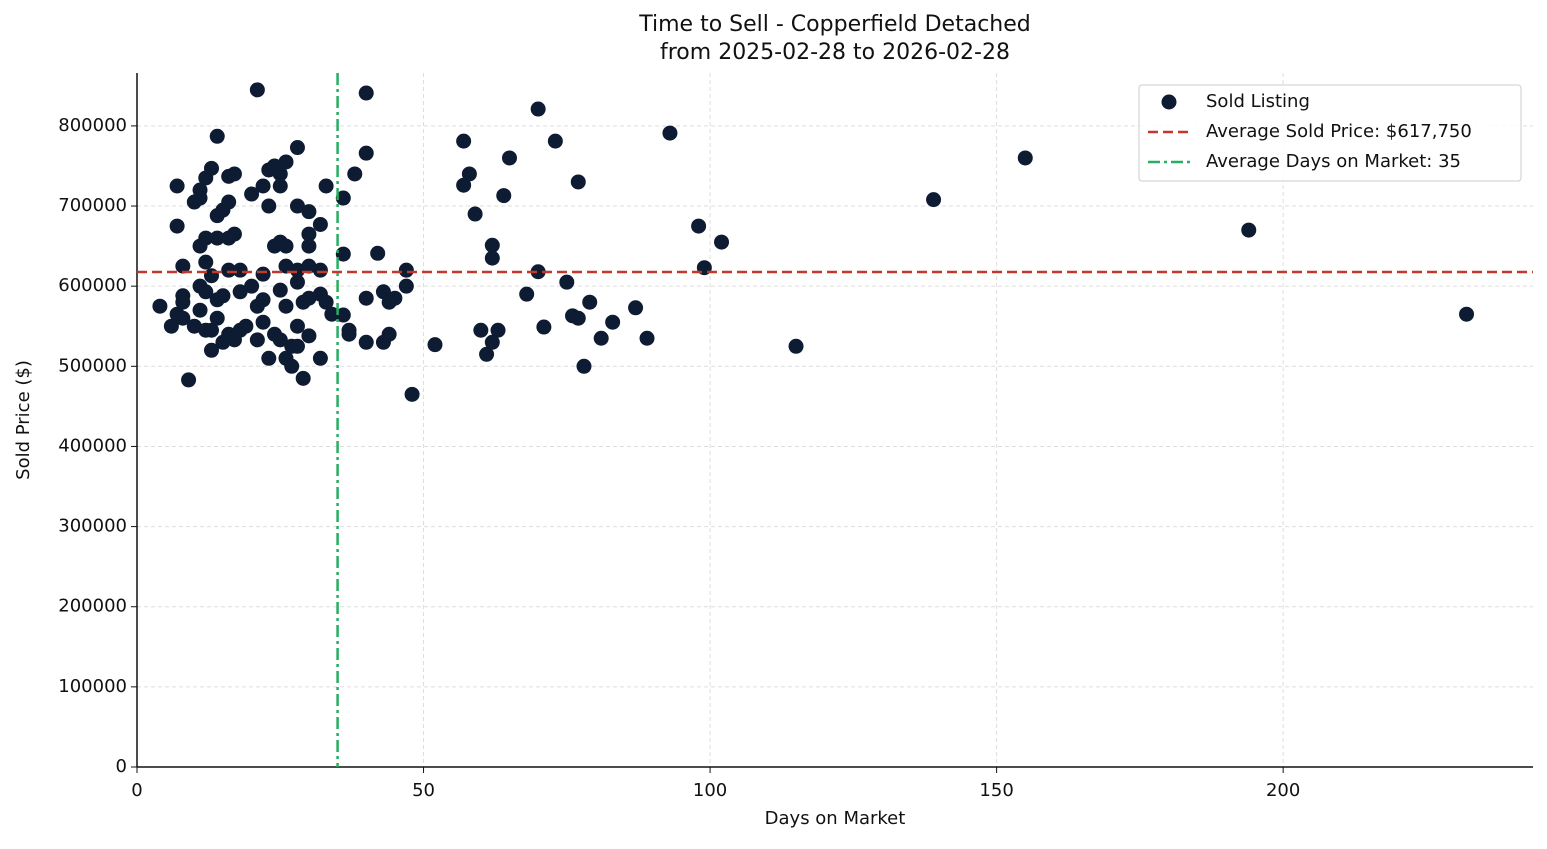 This screenshot has width=1547, height=849. Describe the element at coordinates (92, 365) in the screenshot. I see `y-tick-label: 500000` at that location.